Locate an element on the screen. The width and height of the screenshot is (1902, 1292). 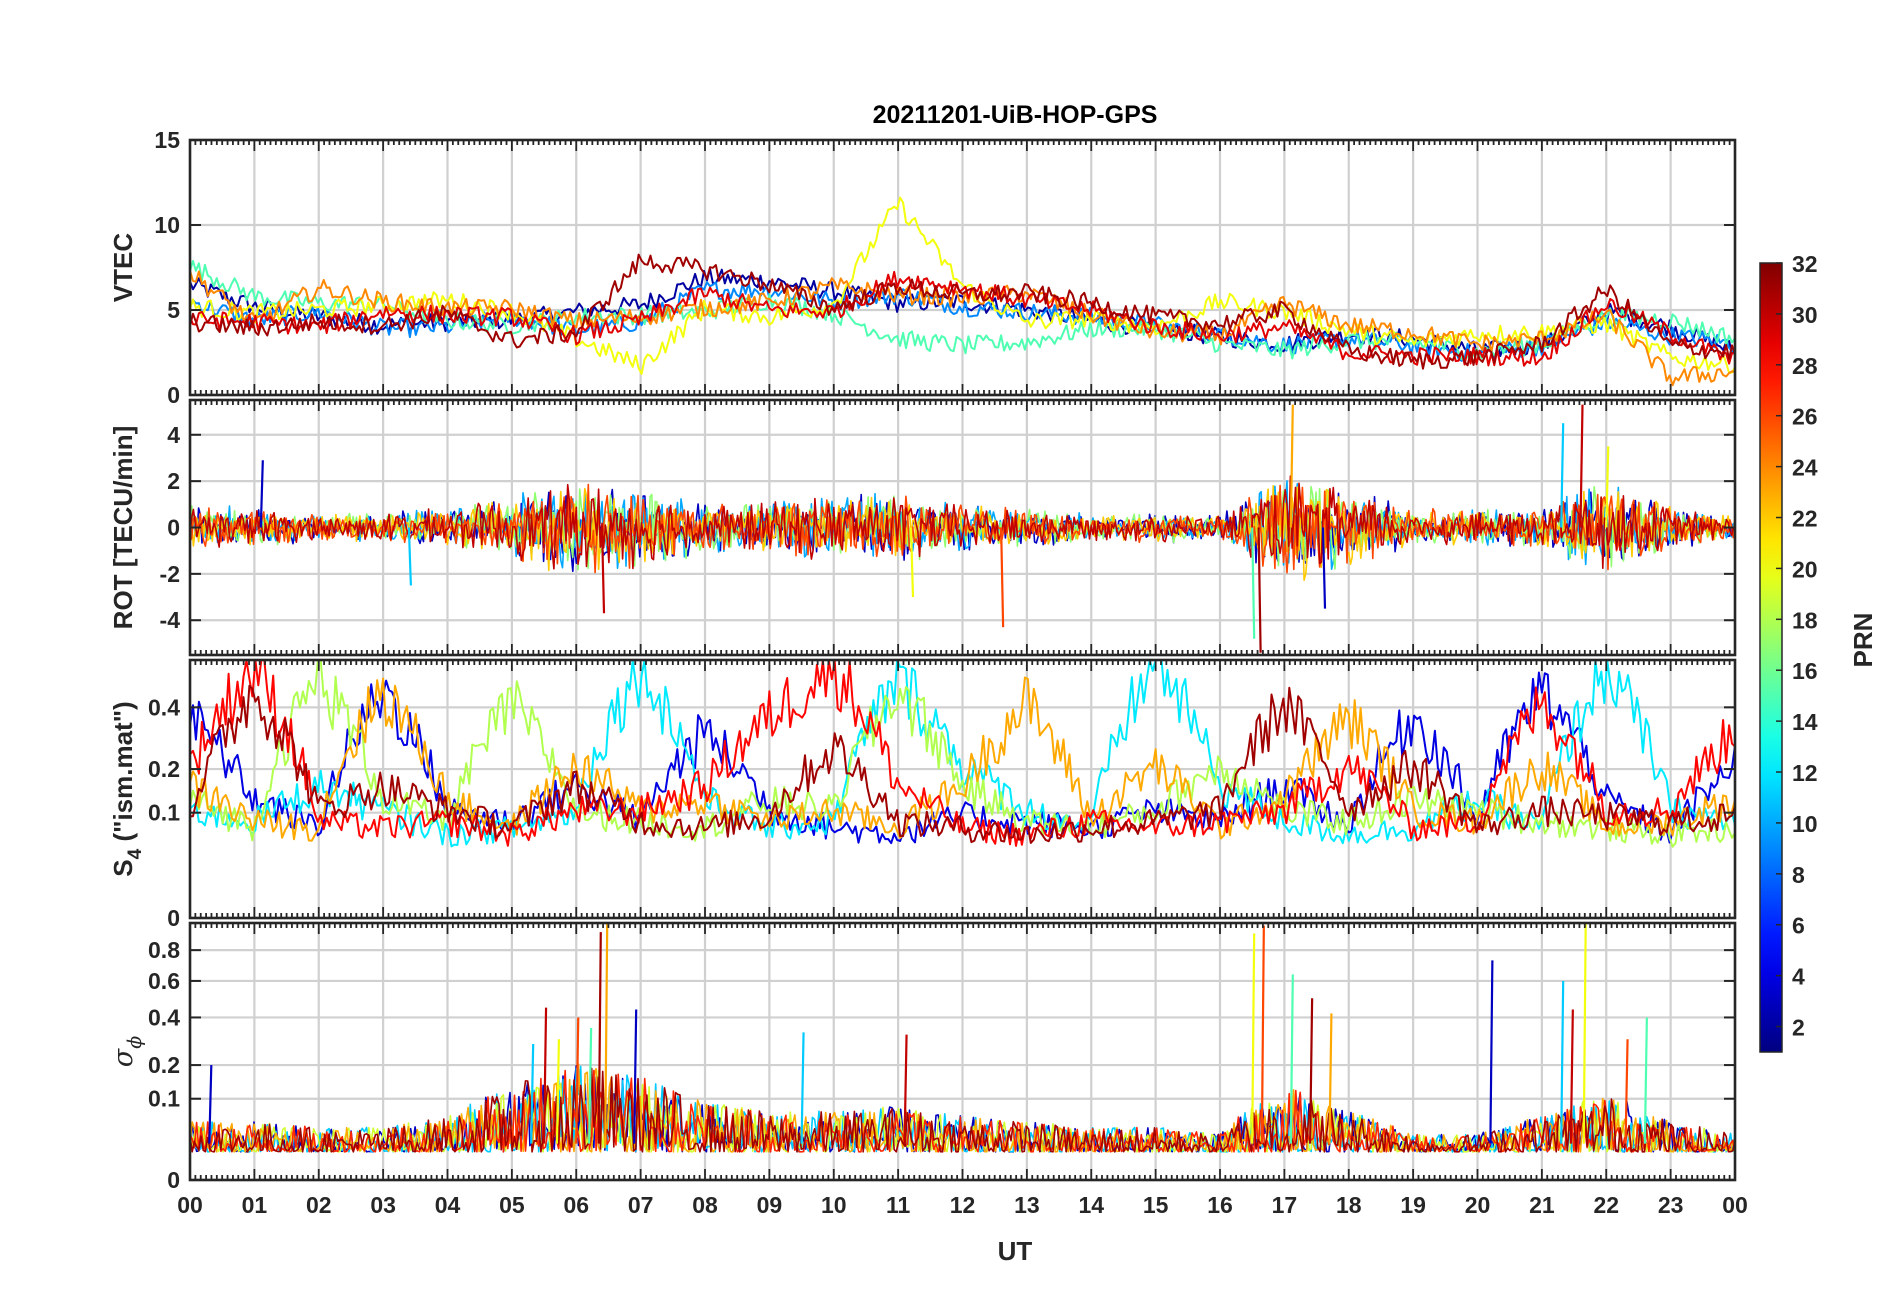
x-tick-label: 22 is located at coordinates (1606, 1205).